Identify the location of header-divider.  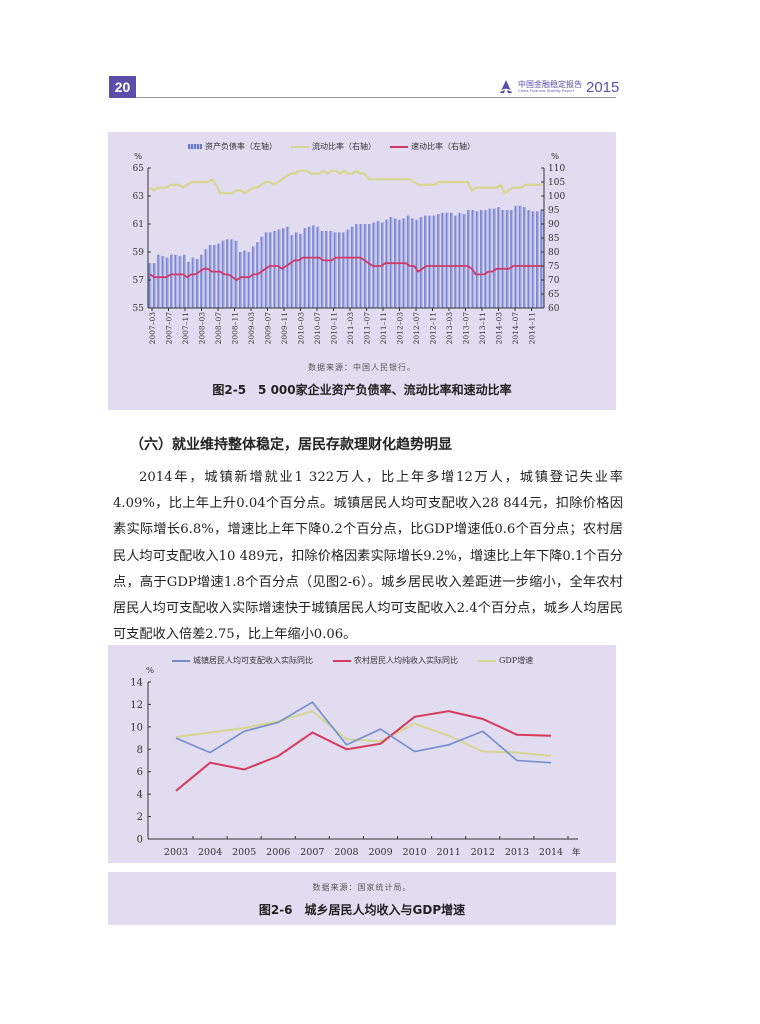
(376, 97).